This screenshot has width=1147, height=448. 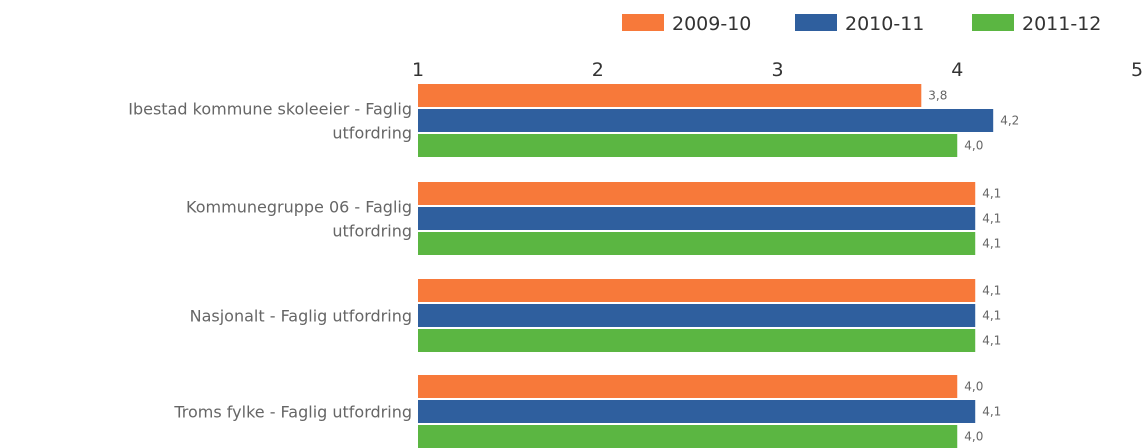 I want to click on bar-value-label: 3,8, so click(x=937, y=96).